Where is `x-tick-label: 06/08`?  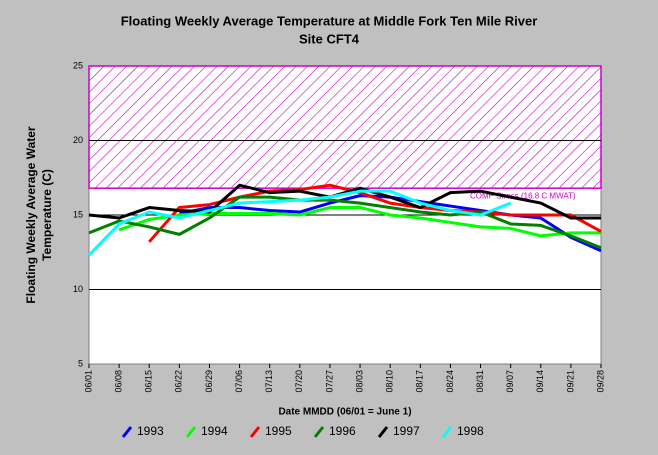
x-tick-label: 06/08 is located at coordinates (118, 381).